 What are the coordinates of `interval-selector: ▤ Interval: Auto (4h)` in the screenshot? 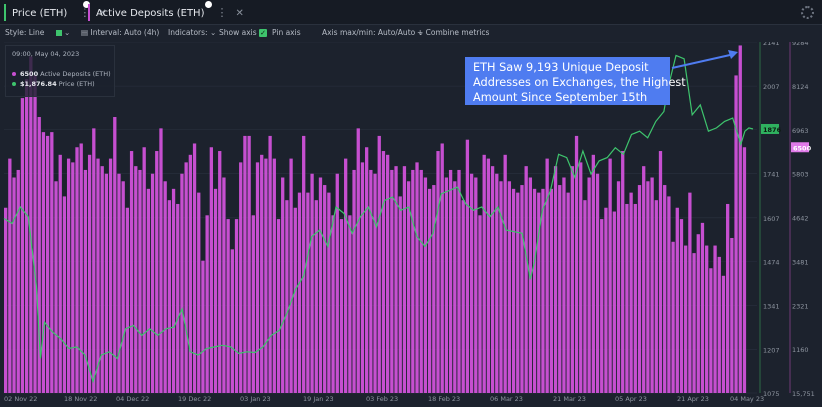 It's located at (120, 33).